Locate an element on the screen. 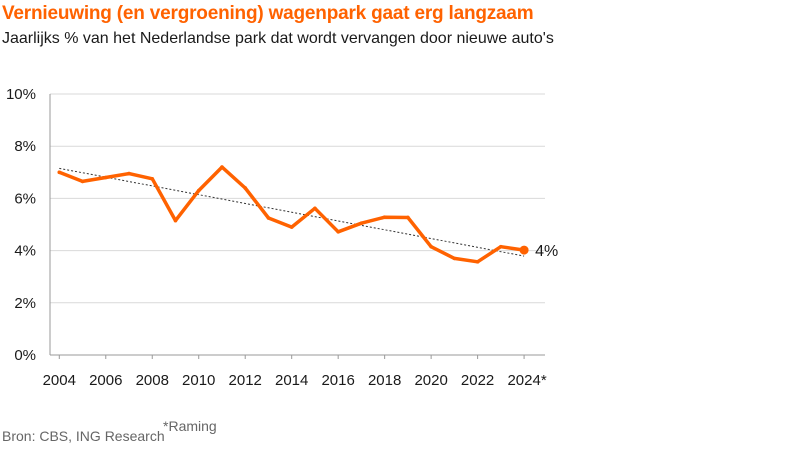 The height and width of the screenshot is (450, 800). source-note: Bron: CBS, ING Research is located at coordinates (83, 436).